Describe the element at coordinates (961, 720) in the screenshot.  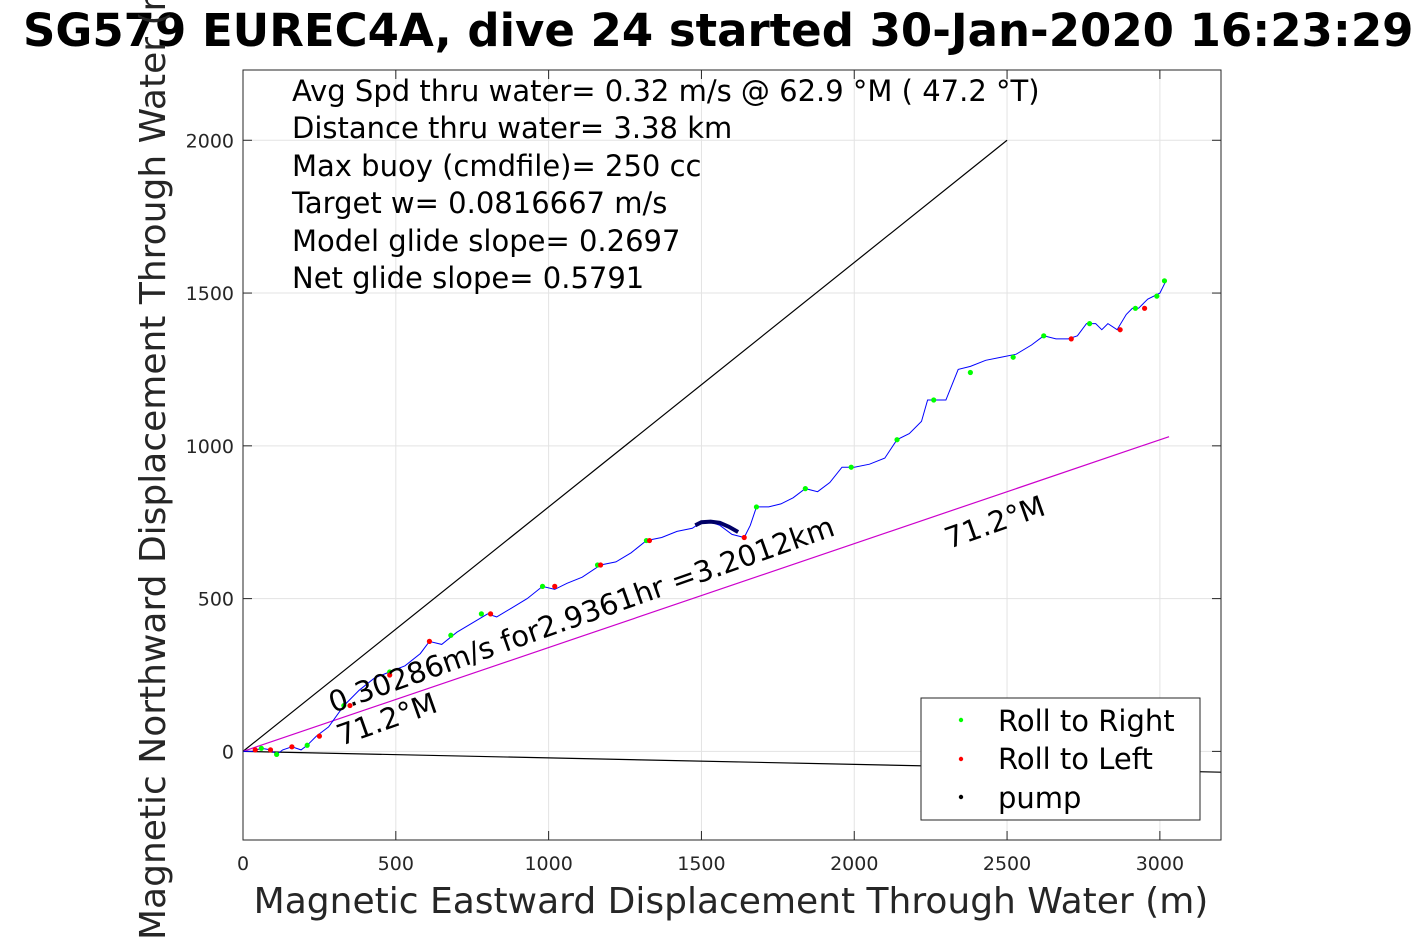
I see `legend-marker-roll-right` at that location.